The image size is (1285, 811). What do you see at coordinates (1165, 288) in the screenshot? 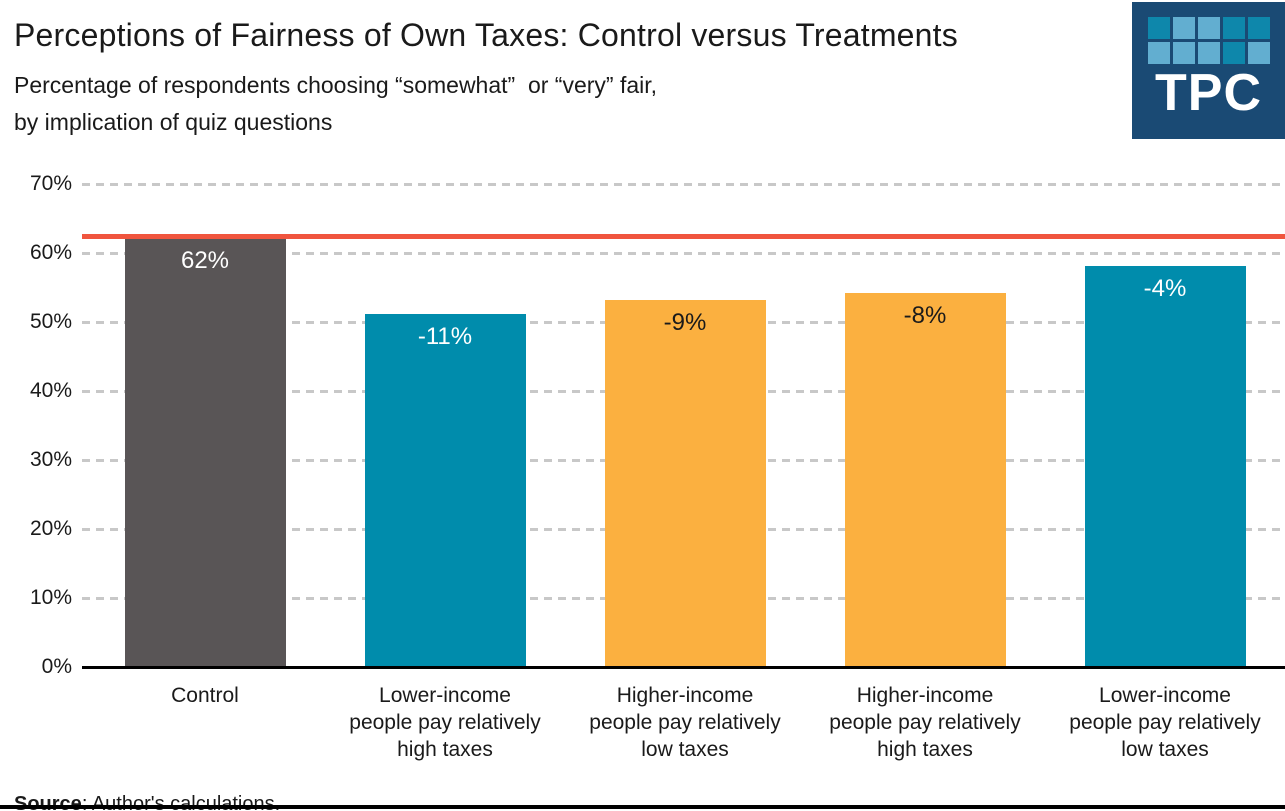
I see `bar-value-label: -4%` at bounding box center [1165, 288].